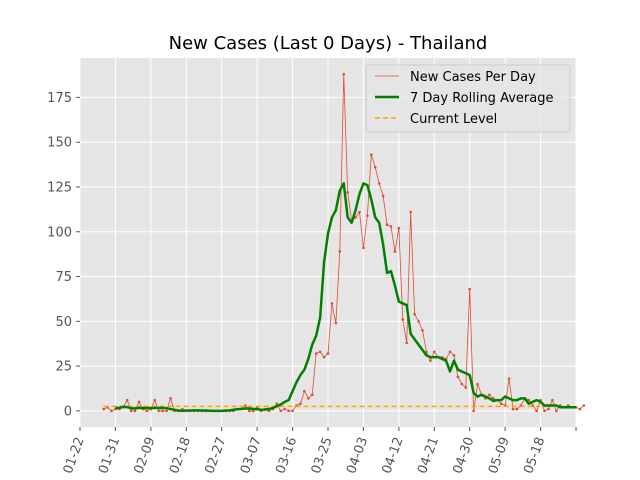 Image resolution: width=640 pixels, height=480 pixels. Describe the element at coordinates (473, 77) in the screenshot. I see `legend-label-daily: New Cases Per Day` at that location.